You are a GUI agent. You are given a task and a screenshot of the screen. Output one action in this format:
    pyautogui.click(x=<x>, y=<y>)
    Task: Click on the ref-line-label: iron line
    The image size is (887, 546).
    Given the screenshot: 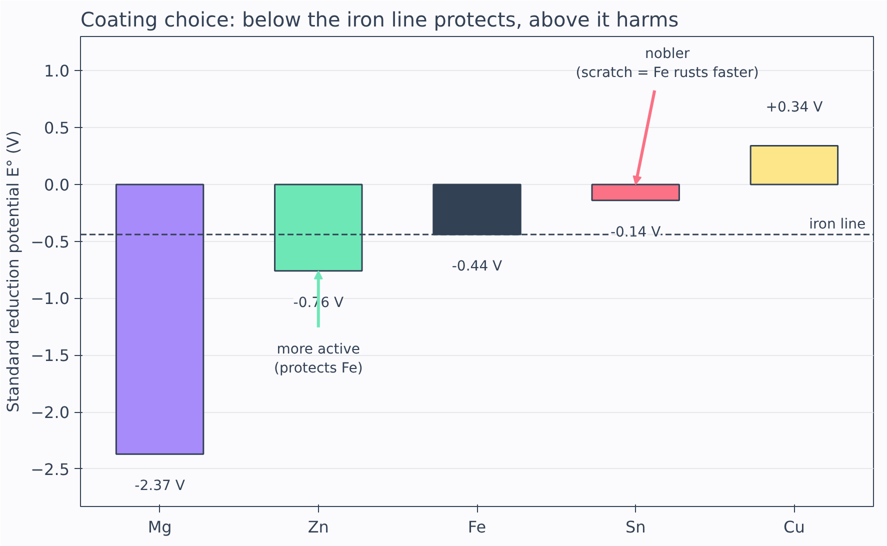 What is the action you would take?
    pyautogui.click(x=837, y=224)
    